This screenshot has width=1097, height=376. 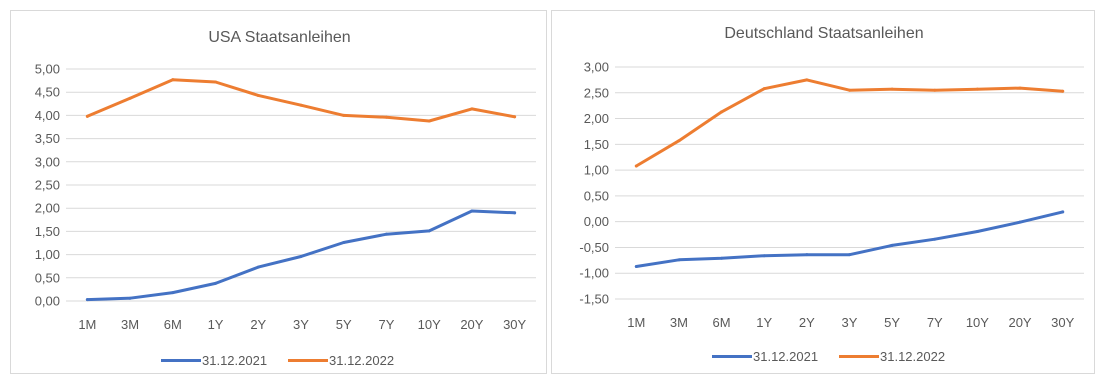 What do you see at coordinates (279, 37) in the screenshot?
I see `chart-title: USA Staatsanleihen` at bounding box center [279, 37].